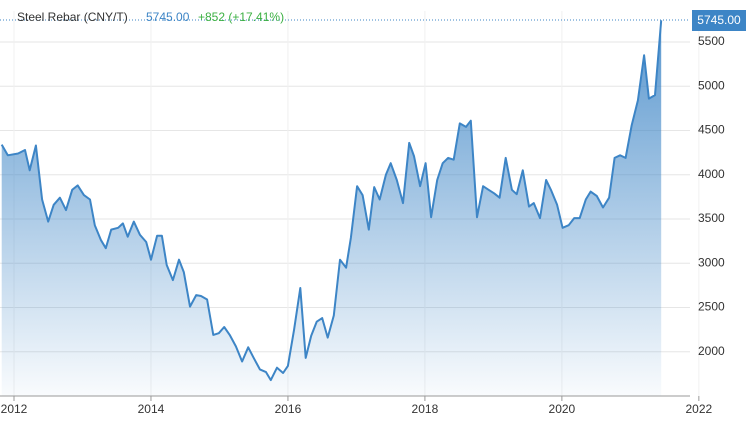 Image resolution: width=748 pixels, height=429 pixels. I want to click on chart-title: Steel Rebar (CNY/T), so click(72, 17).